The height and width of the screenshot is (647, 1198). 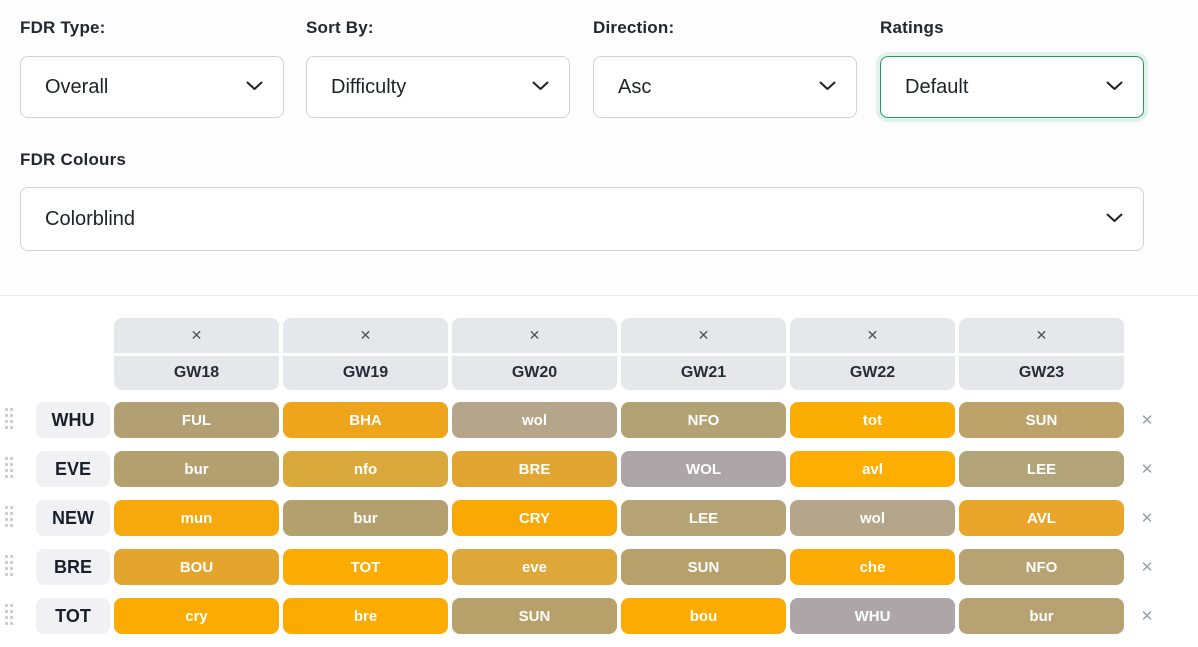 I want to click on gameweek-header: GW19, so click(x=365, y=373).